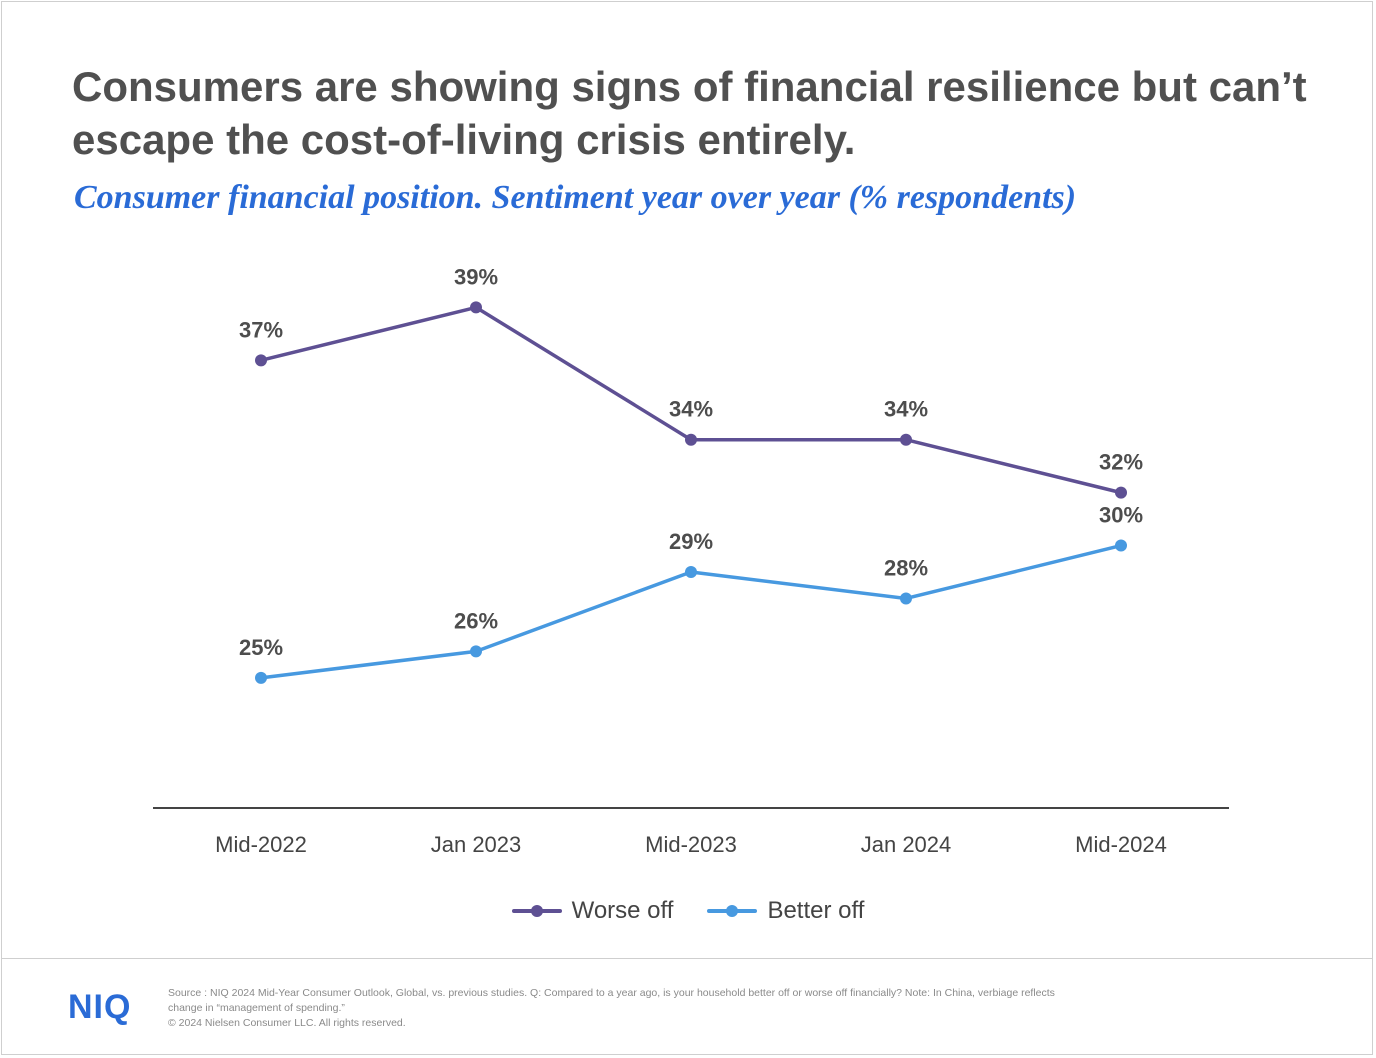 This screenshot has height=1058, width=1376. I want to click on niq-logo: NIQ, so click(100, 1007).